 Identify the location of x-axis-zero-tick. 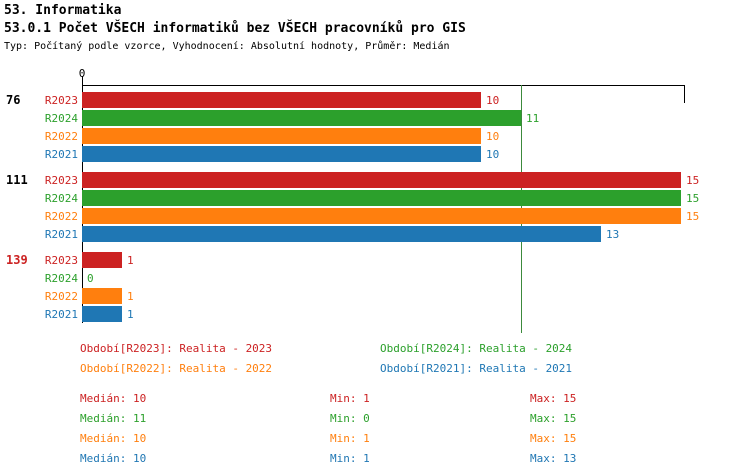
(82, 80).